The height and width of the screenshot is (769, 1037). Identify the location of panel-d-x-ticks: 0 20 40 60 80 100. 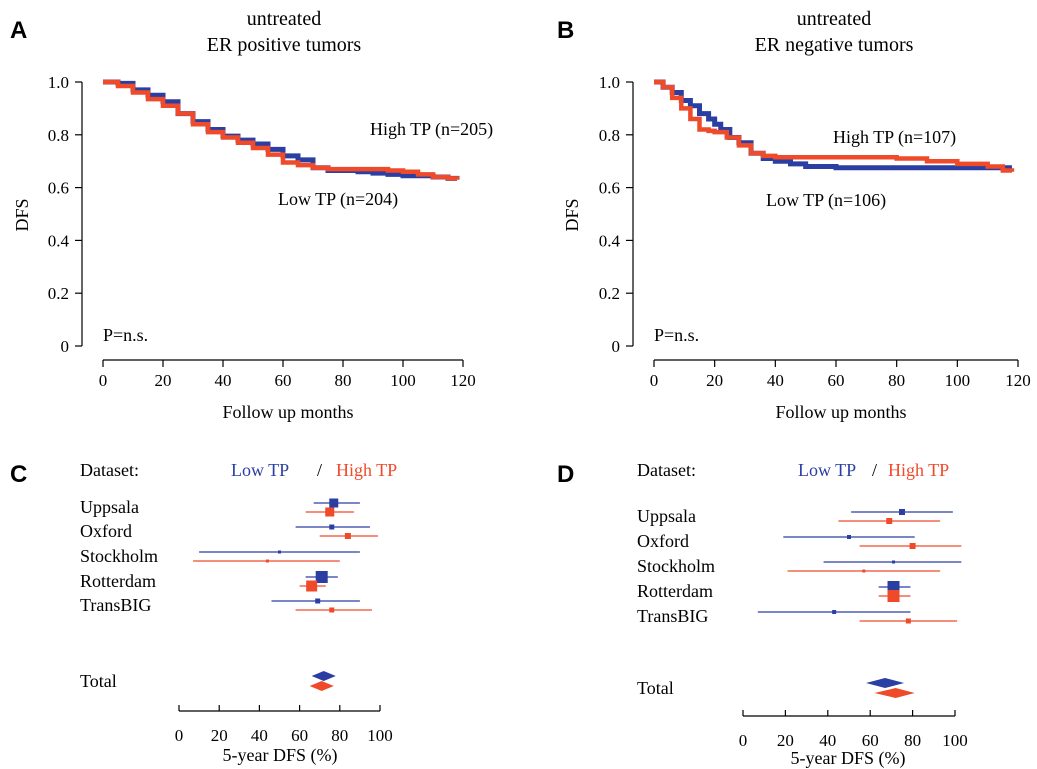
(853, 730).